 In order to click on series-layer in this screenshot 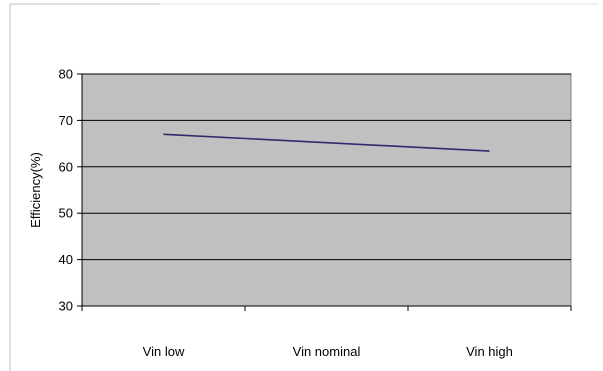, I will do `click(326, 142)`.